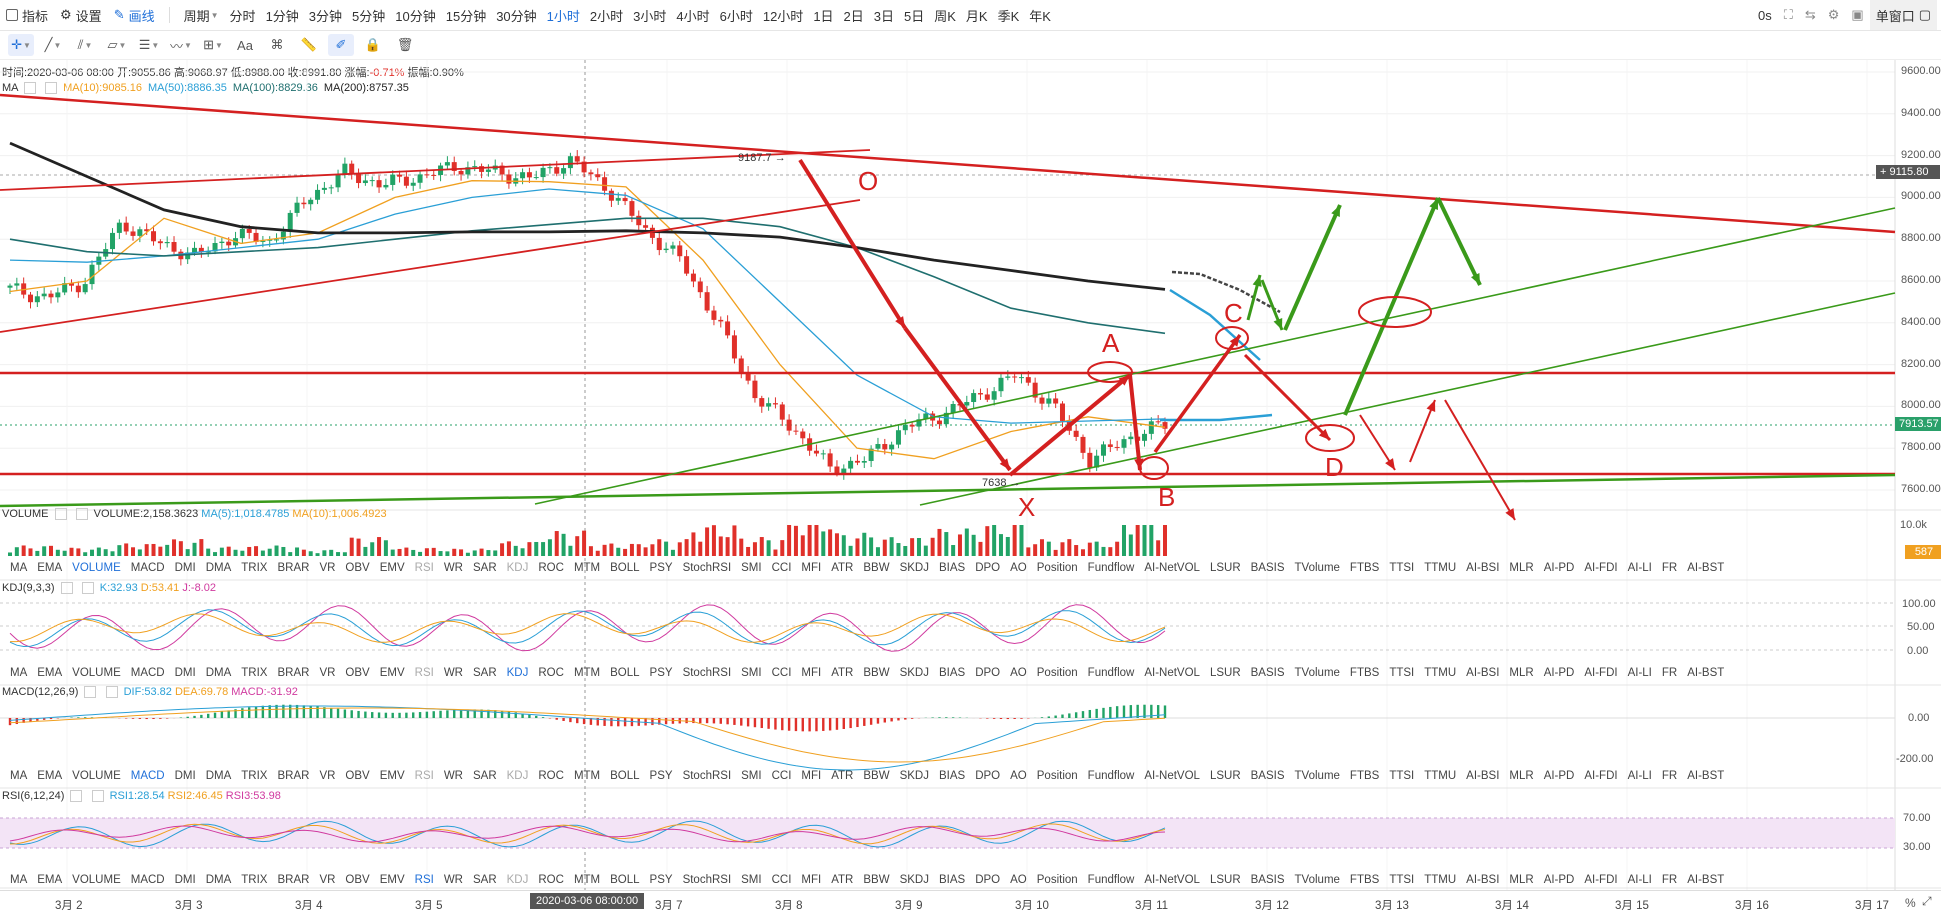  What do you see at coordinates (1559, 568) in the screenshot?
I see `indicator-tab-ai-pd: AI-PD` at bounding box center [1559, 568].